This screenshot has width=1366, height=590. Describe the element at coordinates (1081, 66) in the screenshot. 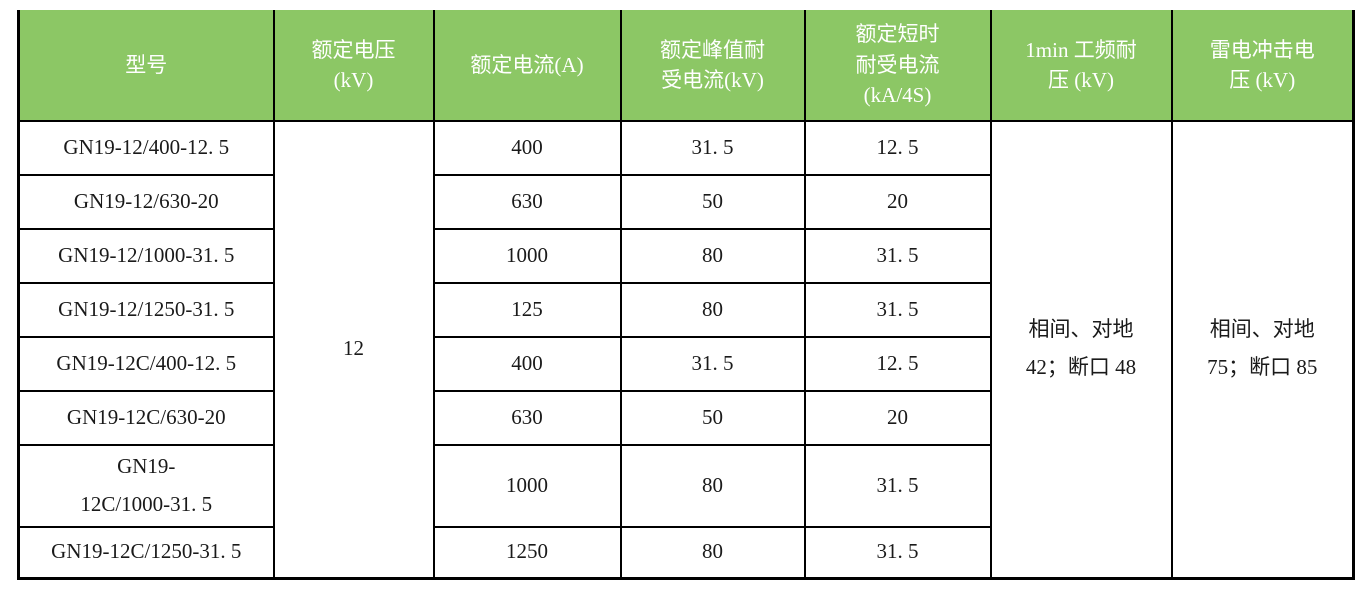

I see `col-header-power-frequency-withstand: 1min 工频耐 压 (kV)` at that location.